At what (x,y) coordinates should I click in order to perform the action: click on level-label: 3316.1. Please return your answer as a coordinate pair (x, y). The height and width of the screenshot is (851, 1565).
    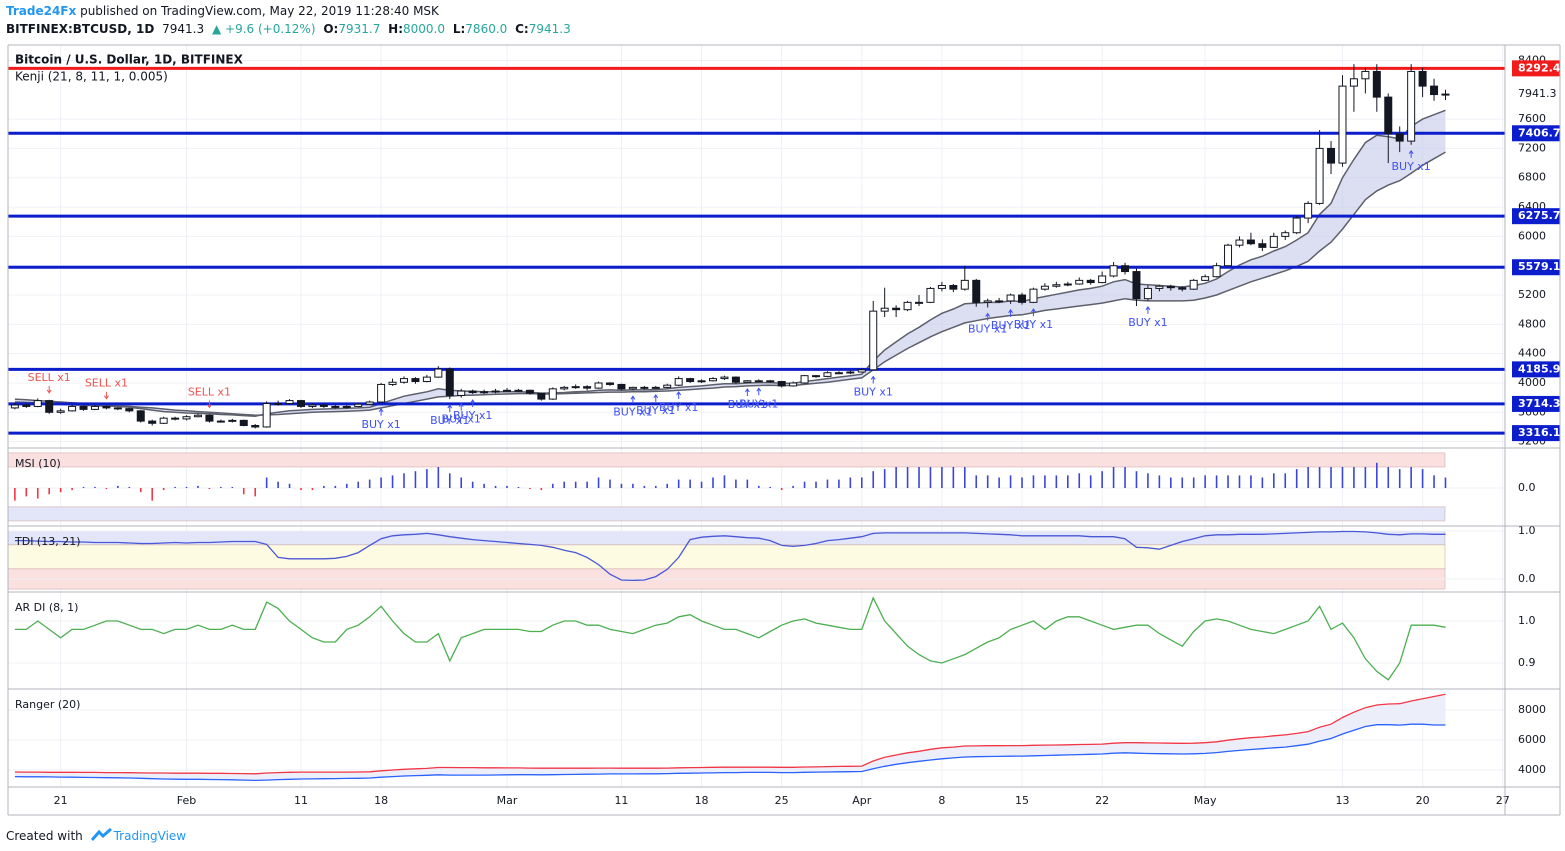
    Looking at the image, I should click on (1539, 432).